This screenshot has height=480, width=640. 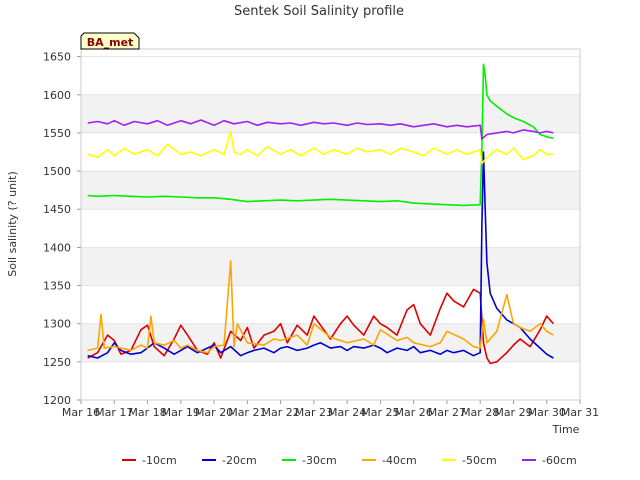 I want to click on x-tick-label: Mar 26, so click(x=414, y=412).